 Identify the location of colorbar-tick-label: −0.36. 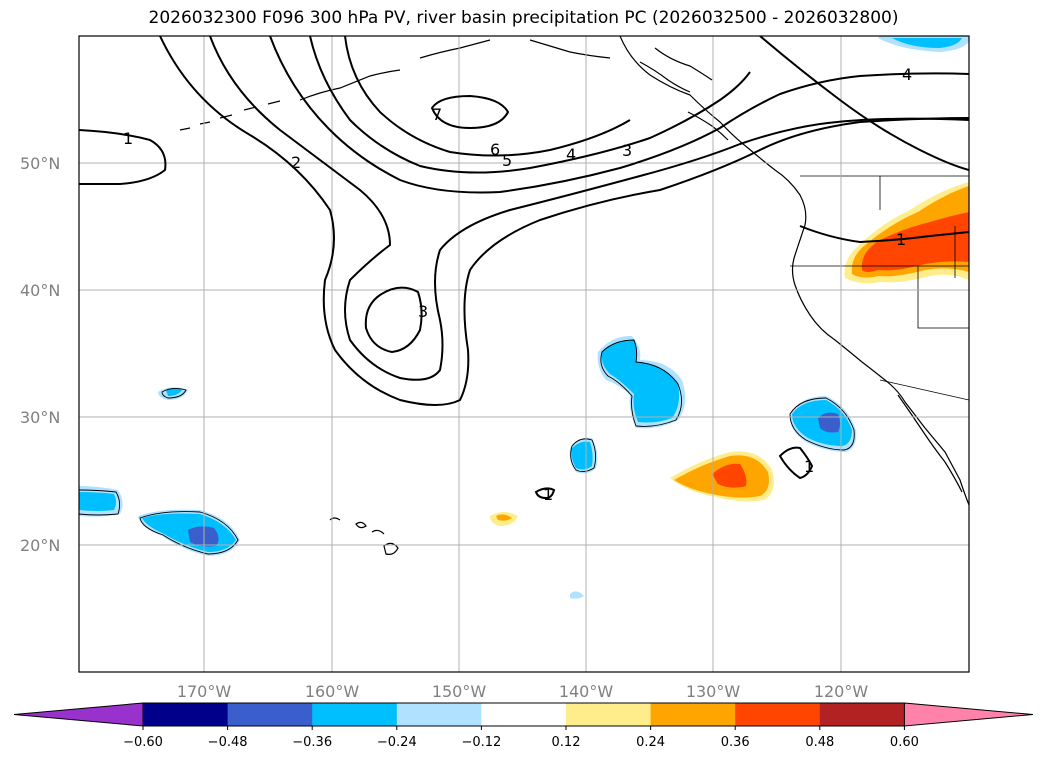
(312, 742).